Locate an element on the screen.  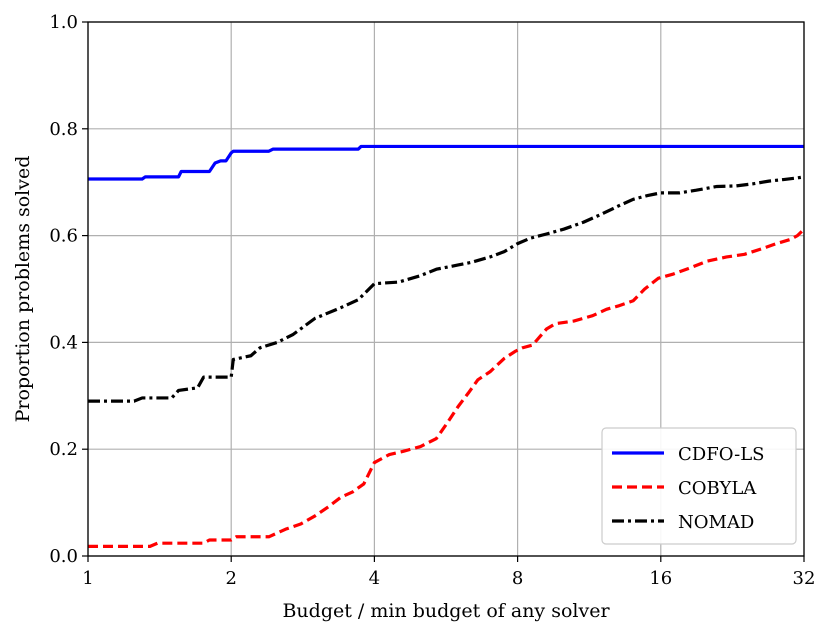
legend: CDFO-LS COBYLA NOMAD is located at coordinates (699, 486).